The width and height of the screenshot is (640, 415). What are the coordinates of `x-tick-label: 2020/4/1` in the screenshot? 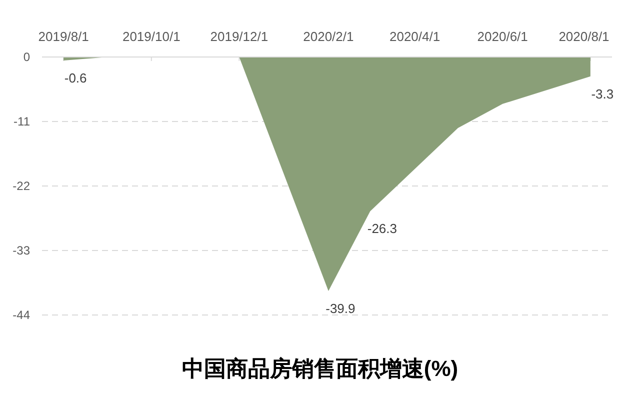 It's located at (415, 36).